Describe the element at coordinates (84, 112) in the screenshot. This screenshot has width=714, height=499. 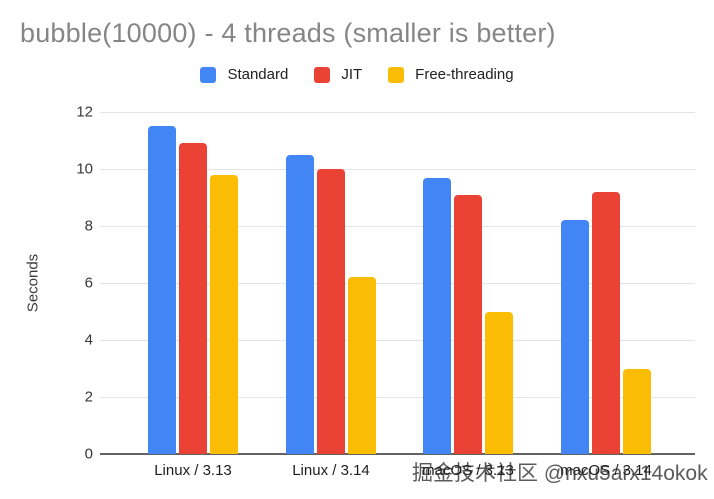
I see `y-tick-label-12: 12` at that location.